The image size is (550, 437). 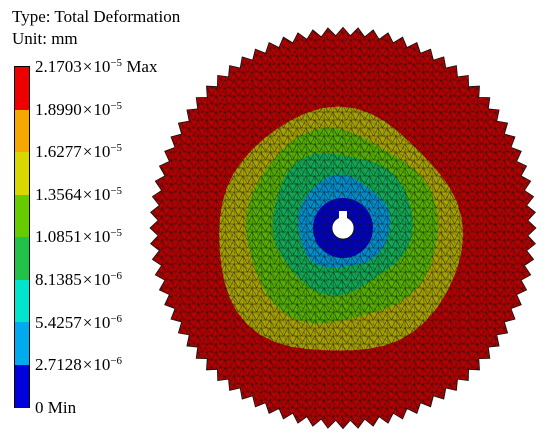 What do you see at coordinates (343, 215) in the screenshot?
I see `keyway-slot` at bounding box center [343, 215].